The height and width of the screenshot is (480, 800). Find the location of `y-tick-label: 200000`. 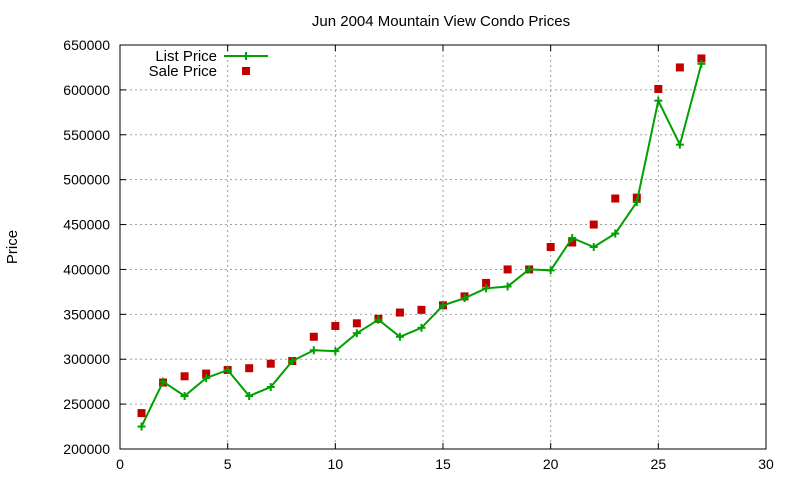

y-tick-label: 200000 is located at coordinates (86, 449).